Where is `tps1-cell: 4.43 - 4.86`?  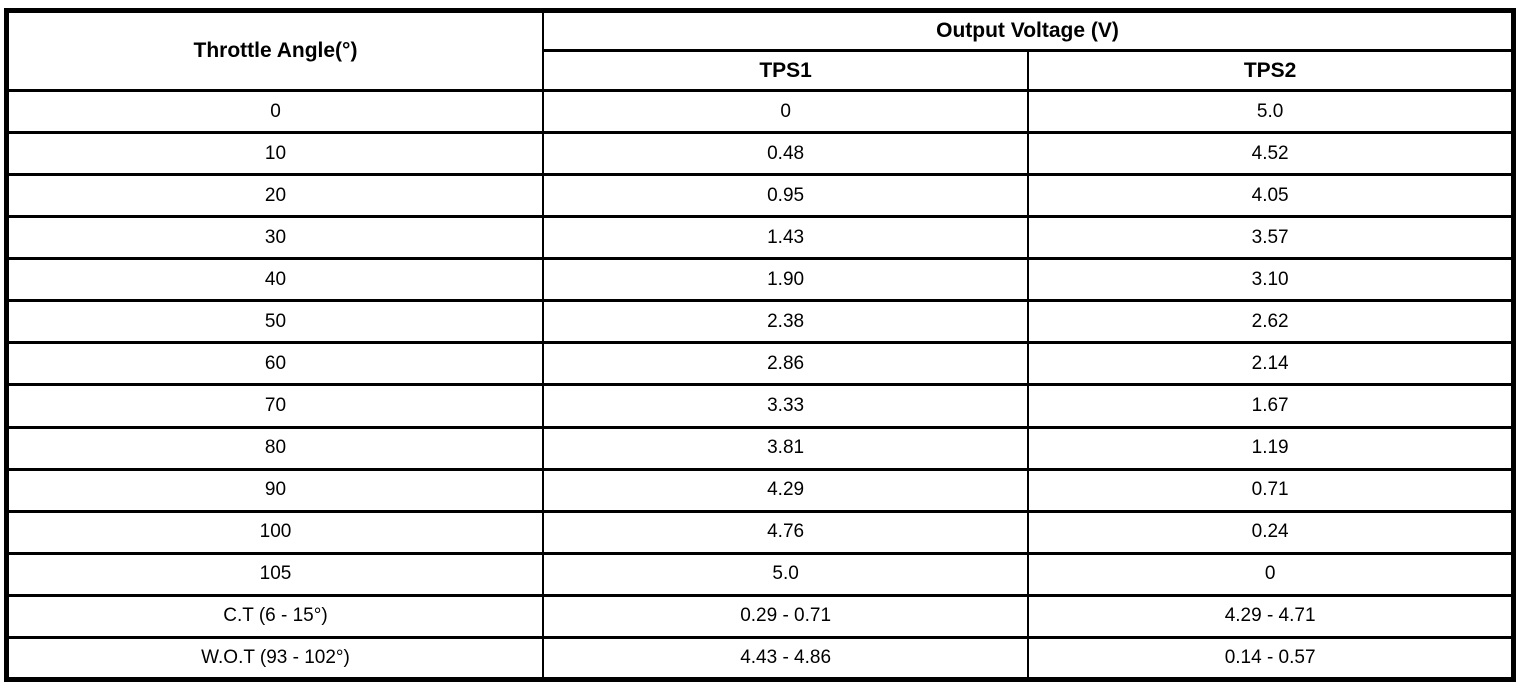
tps1-cell: 4.43 - 4.86 is located at coordinates (785, 658).